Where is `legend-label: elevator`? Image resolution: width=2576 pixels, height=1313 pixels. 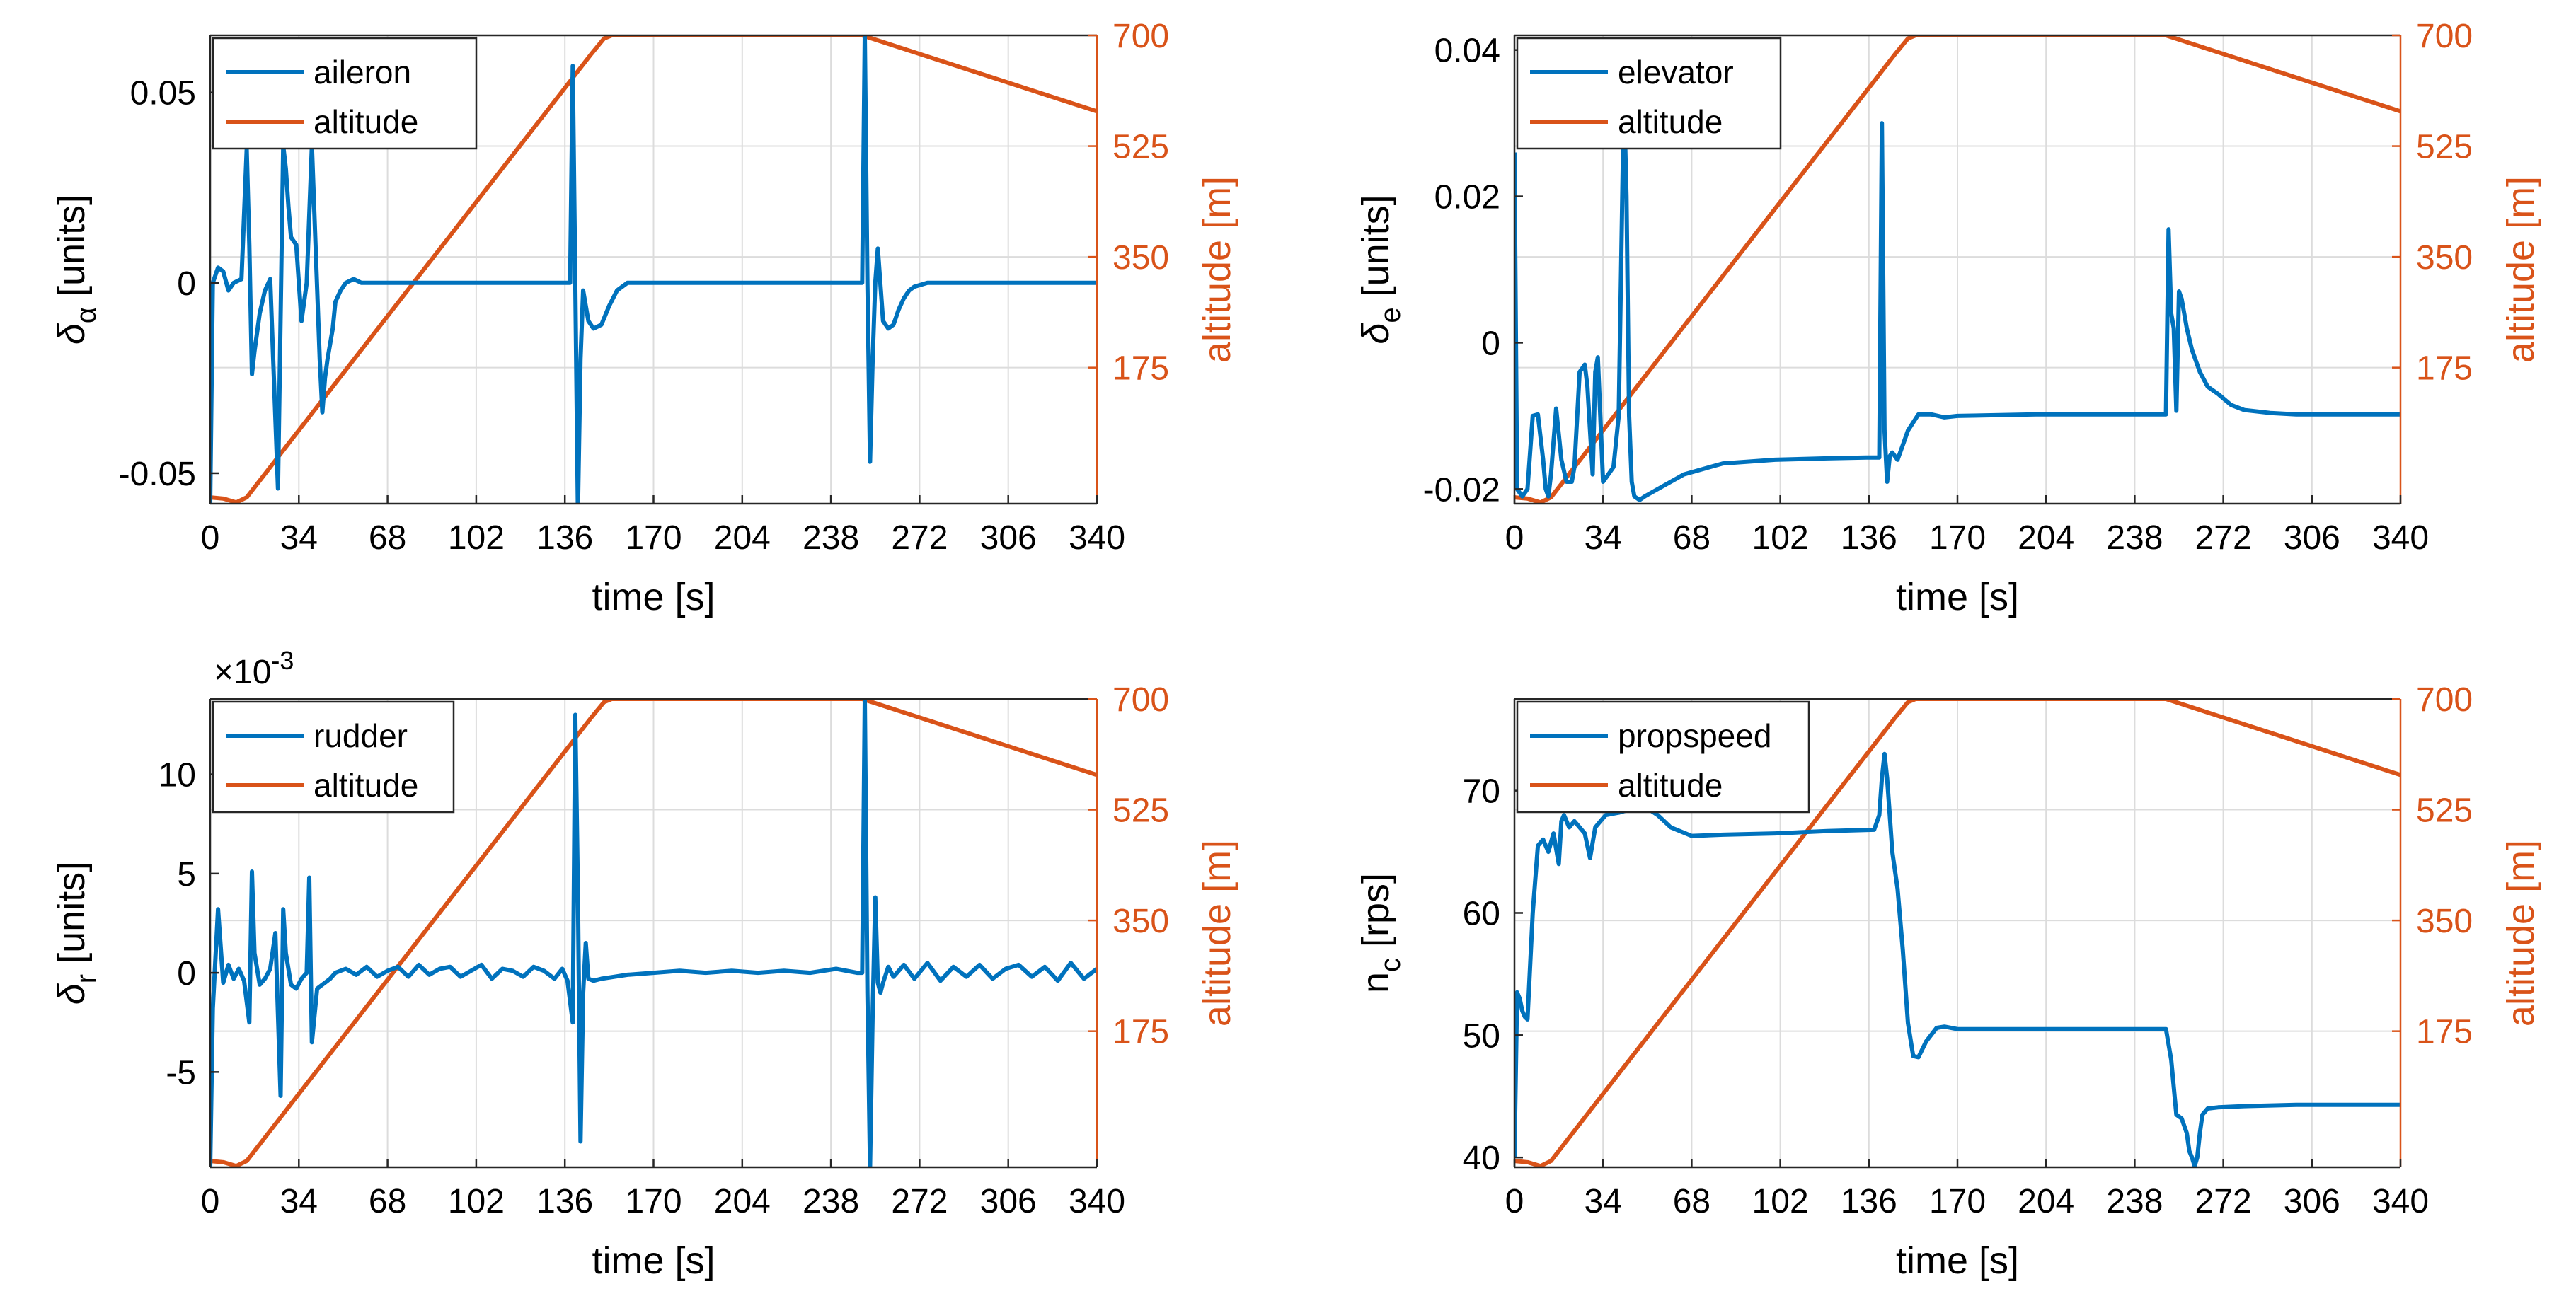
legend-label: elevator is located at coordinates (1676, 72).